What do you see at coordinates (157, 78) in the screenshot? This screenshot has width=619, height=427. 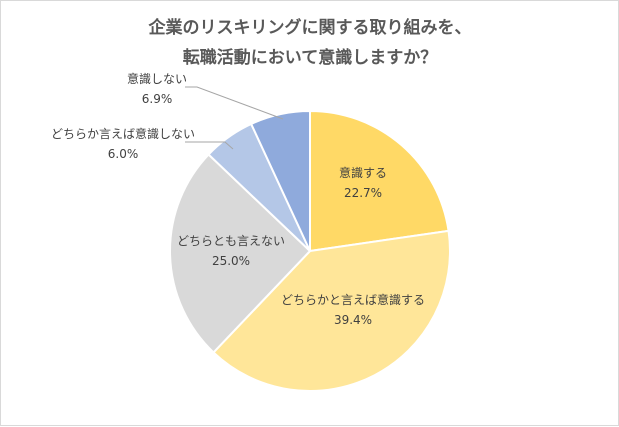 I see `slice-label-5: 意識しない` at bounding box center [157, 78].